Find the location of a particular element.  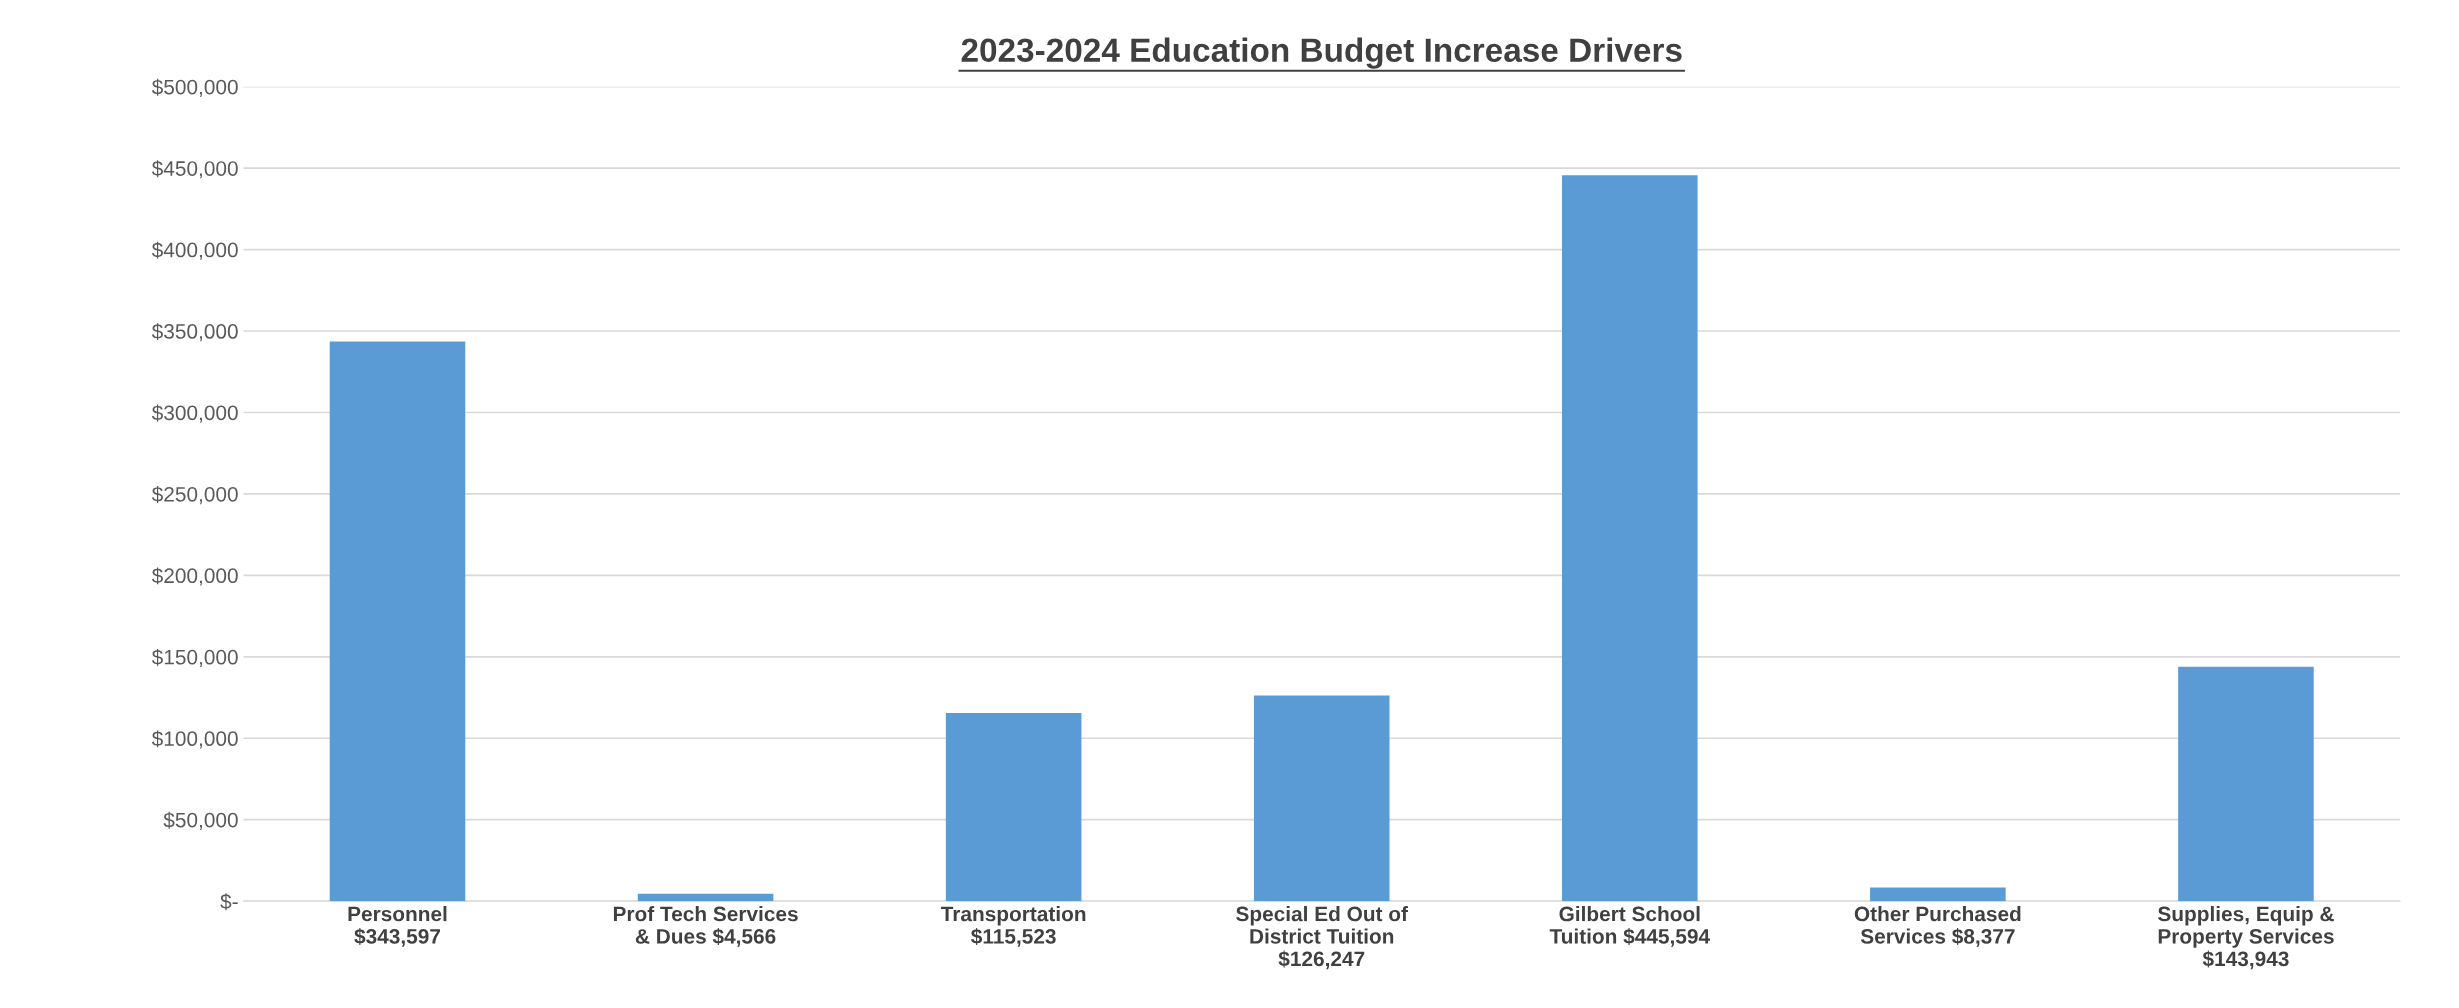

x-tick-label: Personnel $343,597 is located at coordinates (397, 926).